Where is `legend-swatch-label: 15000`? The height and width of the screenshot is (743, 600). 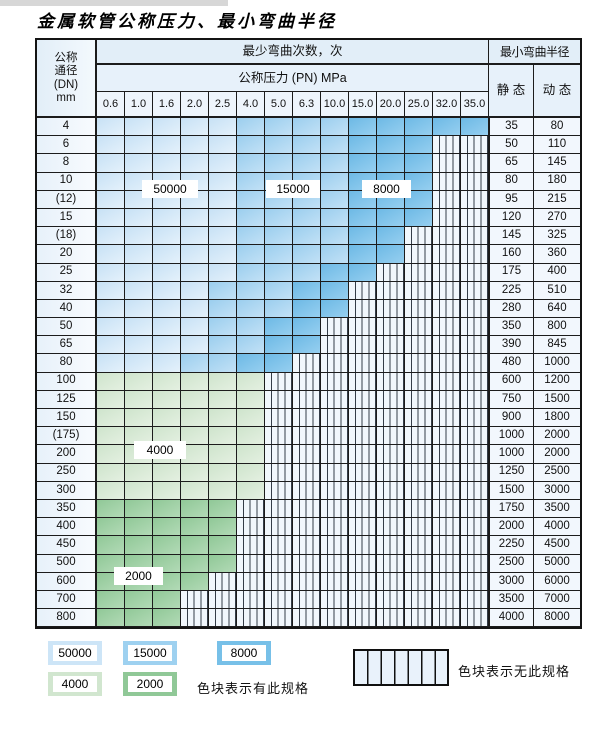
legend-swatch-label: 15000 is located at coordinates (150, 653).